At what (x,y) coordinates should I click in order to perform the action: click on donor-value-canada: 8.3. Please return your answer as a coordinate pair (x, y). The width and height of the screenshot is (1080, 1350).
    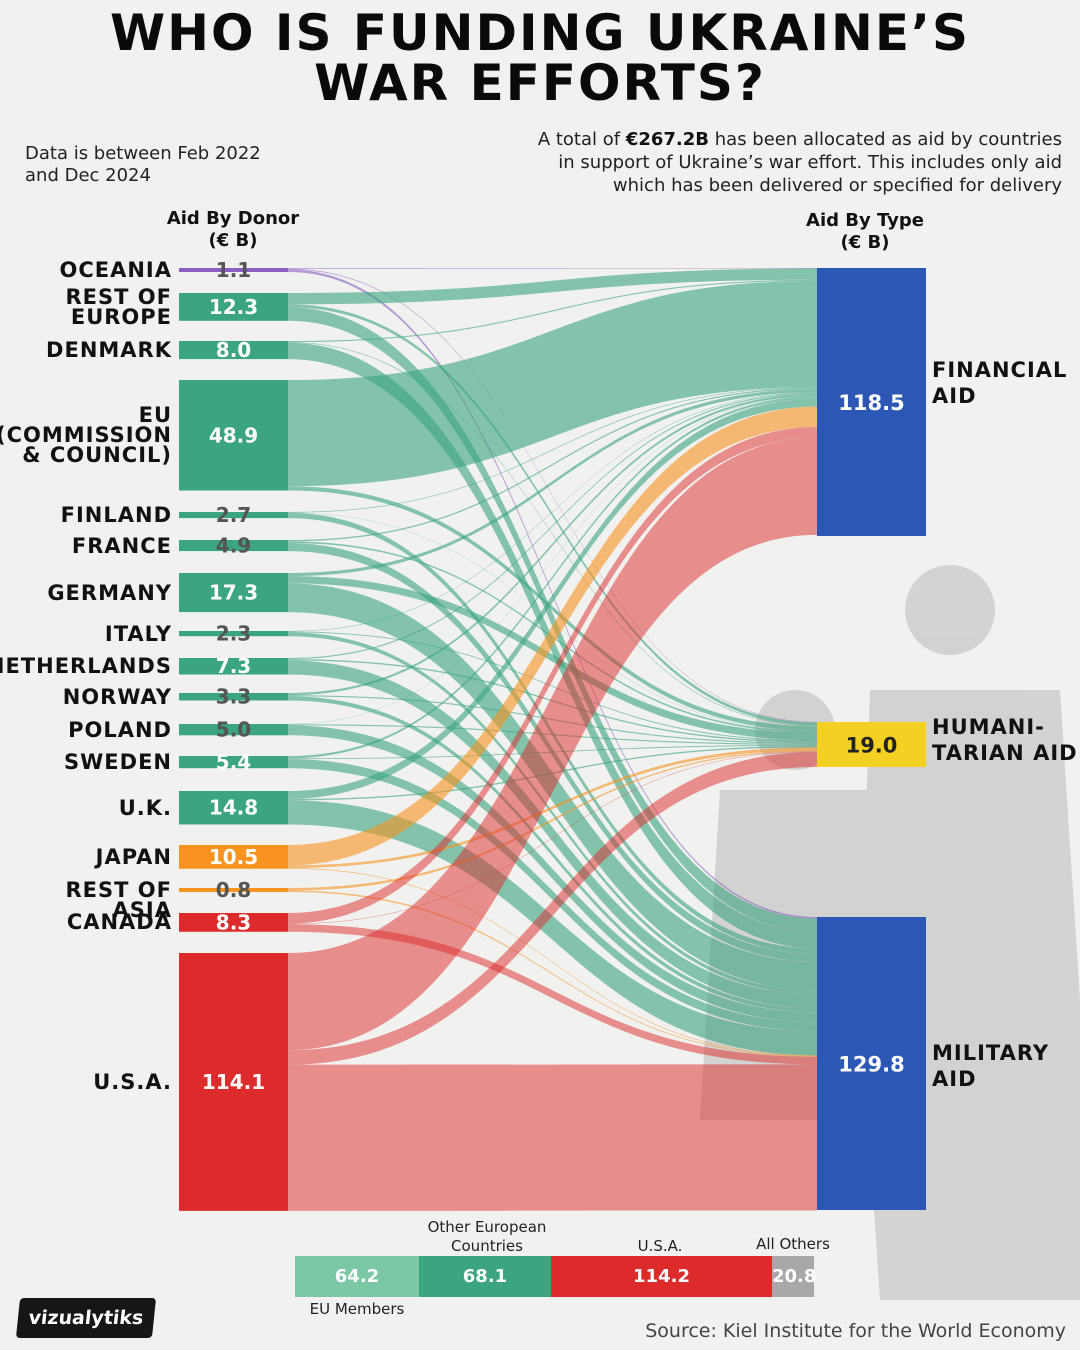
    Looking at the image, I should click on (233, 922).